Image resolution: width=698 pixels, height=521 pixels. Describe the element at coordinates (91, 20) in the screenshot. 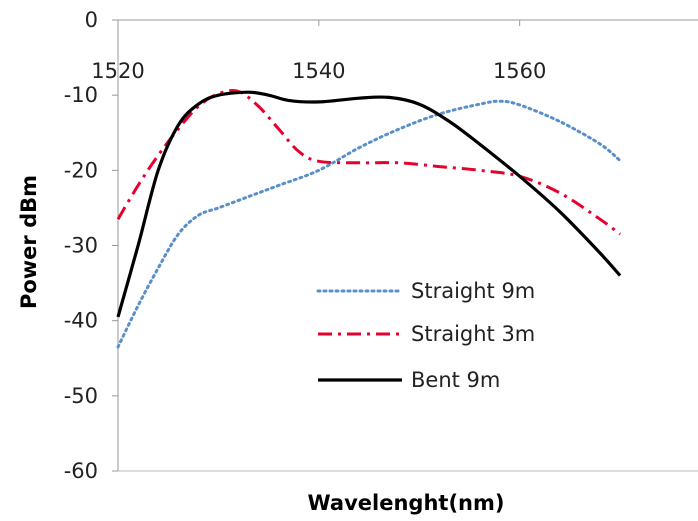

I see `y-tick-label: 0` at that location.